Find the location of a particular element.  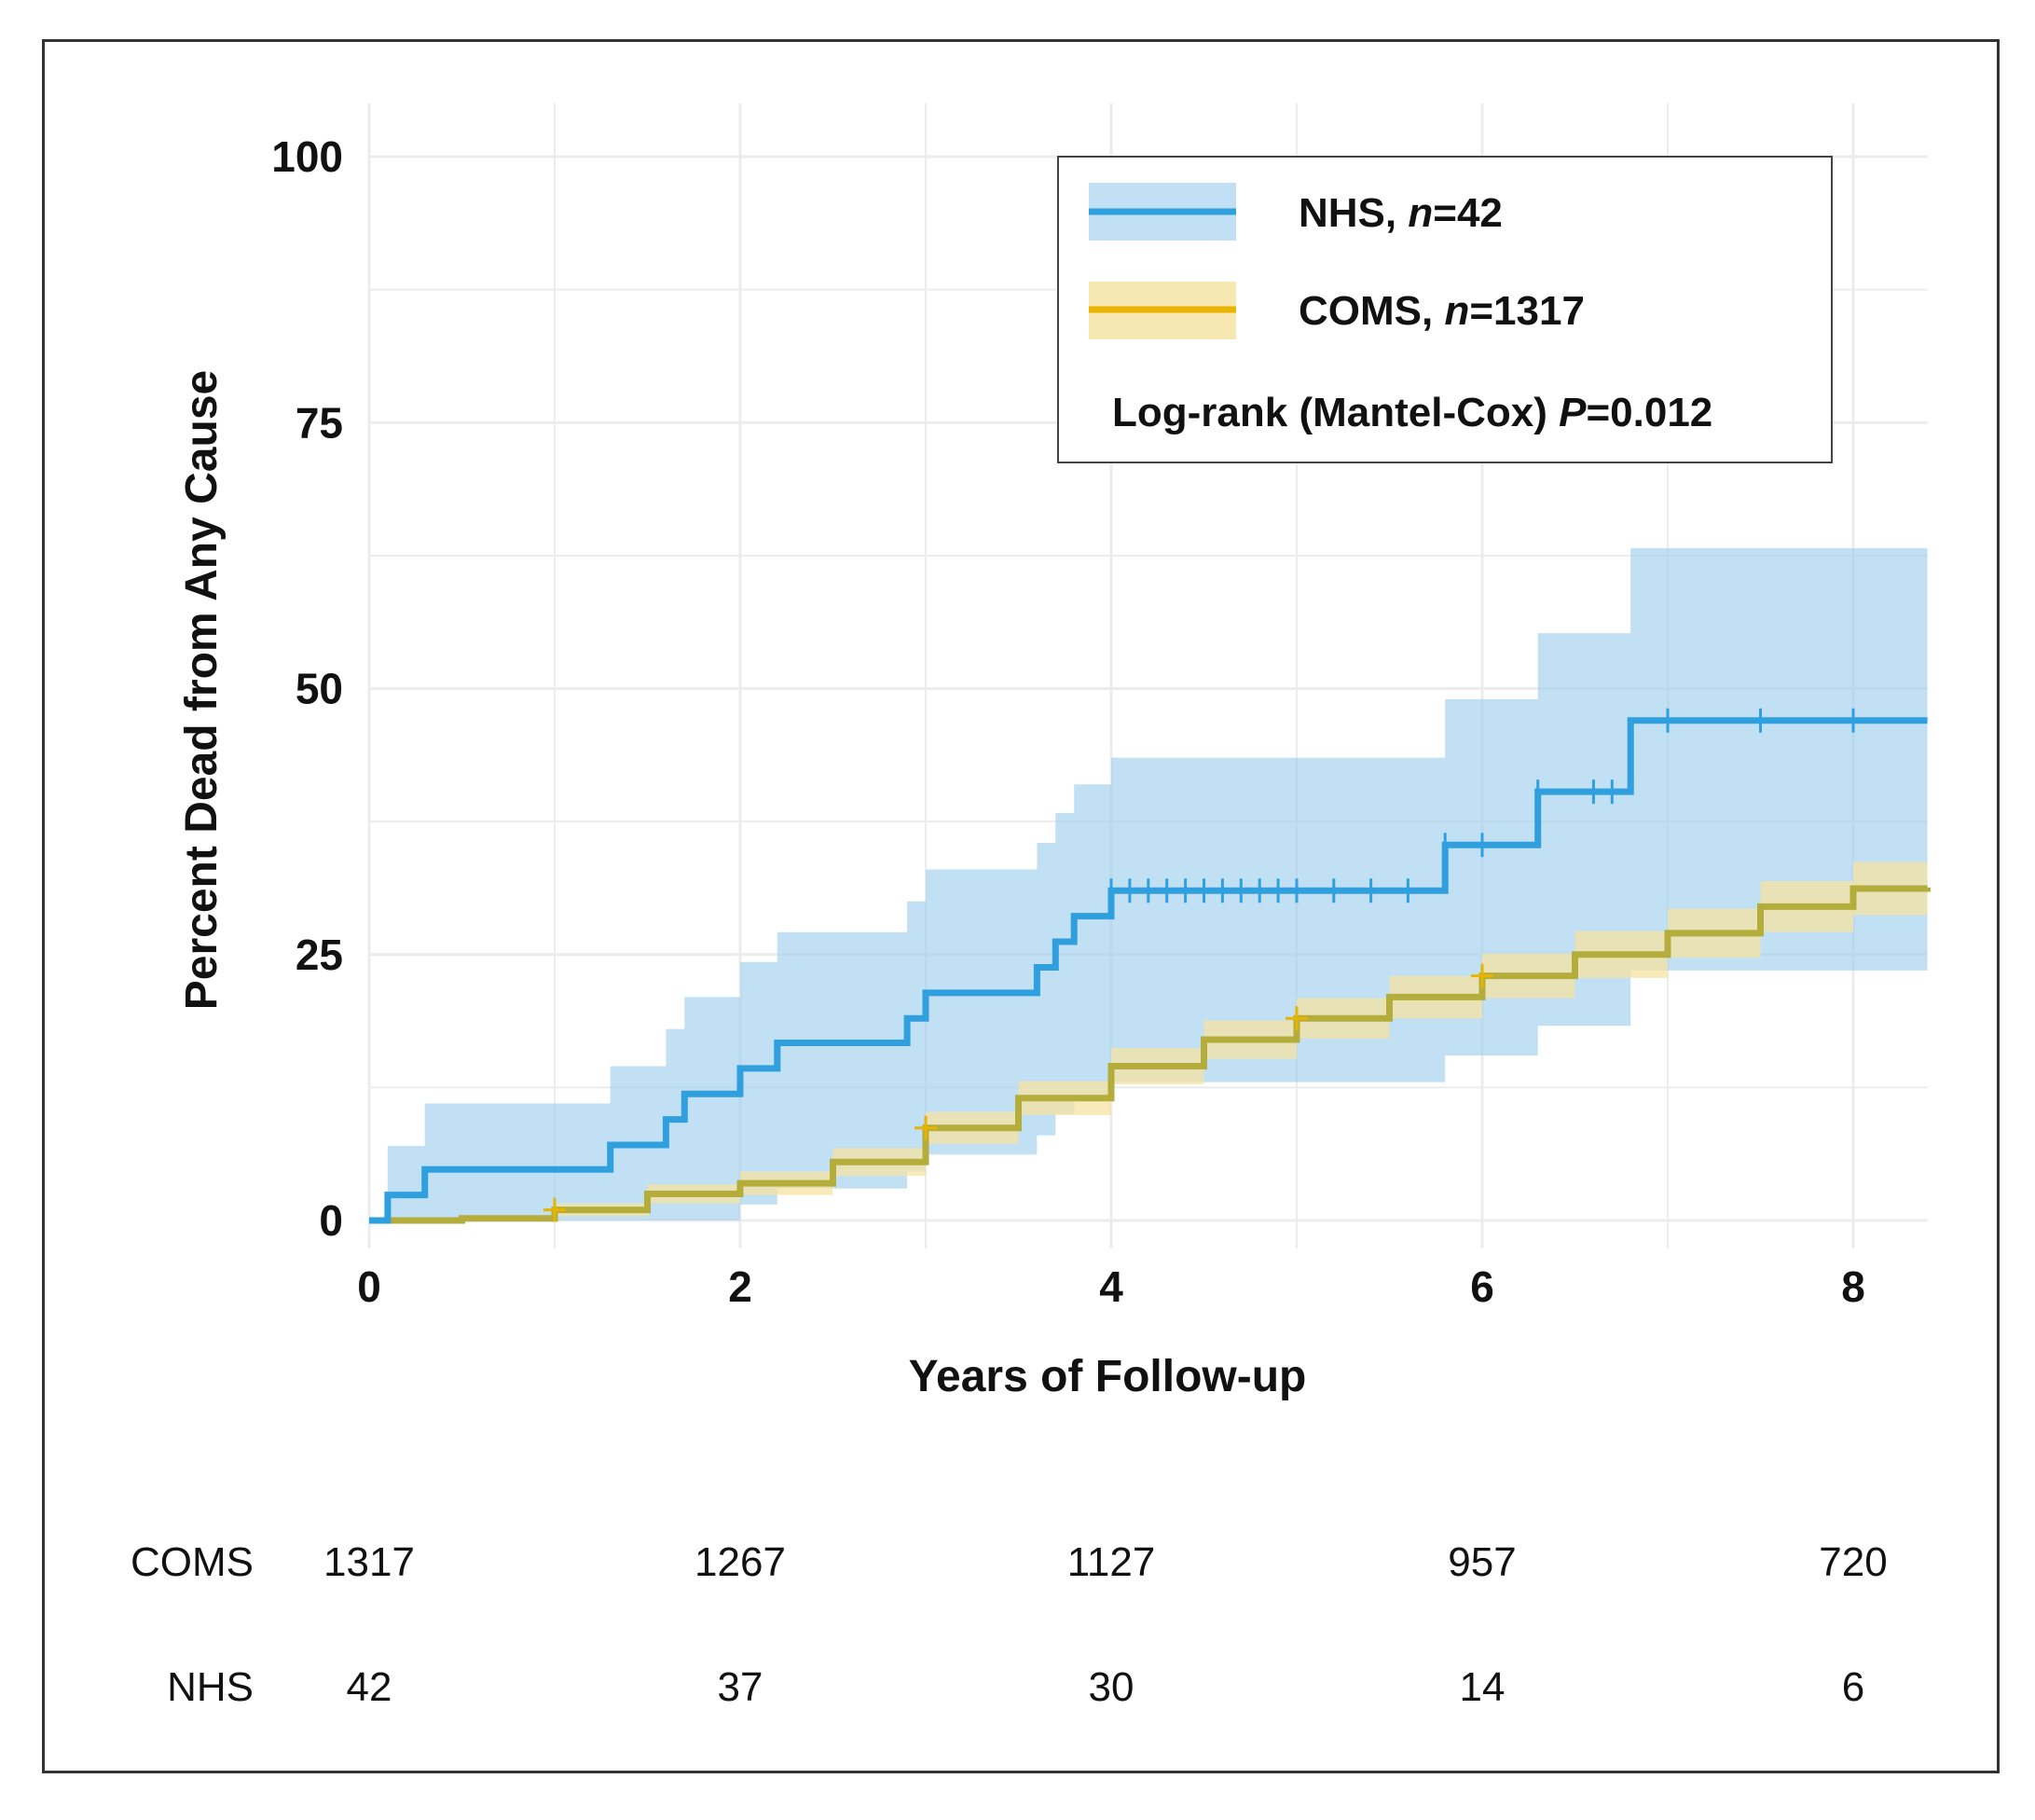

risk-value-coms: 1267 is located at coordinates (740, 1562).